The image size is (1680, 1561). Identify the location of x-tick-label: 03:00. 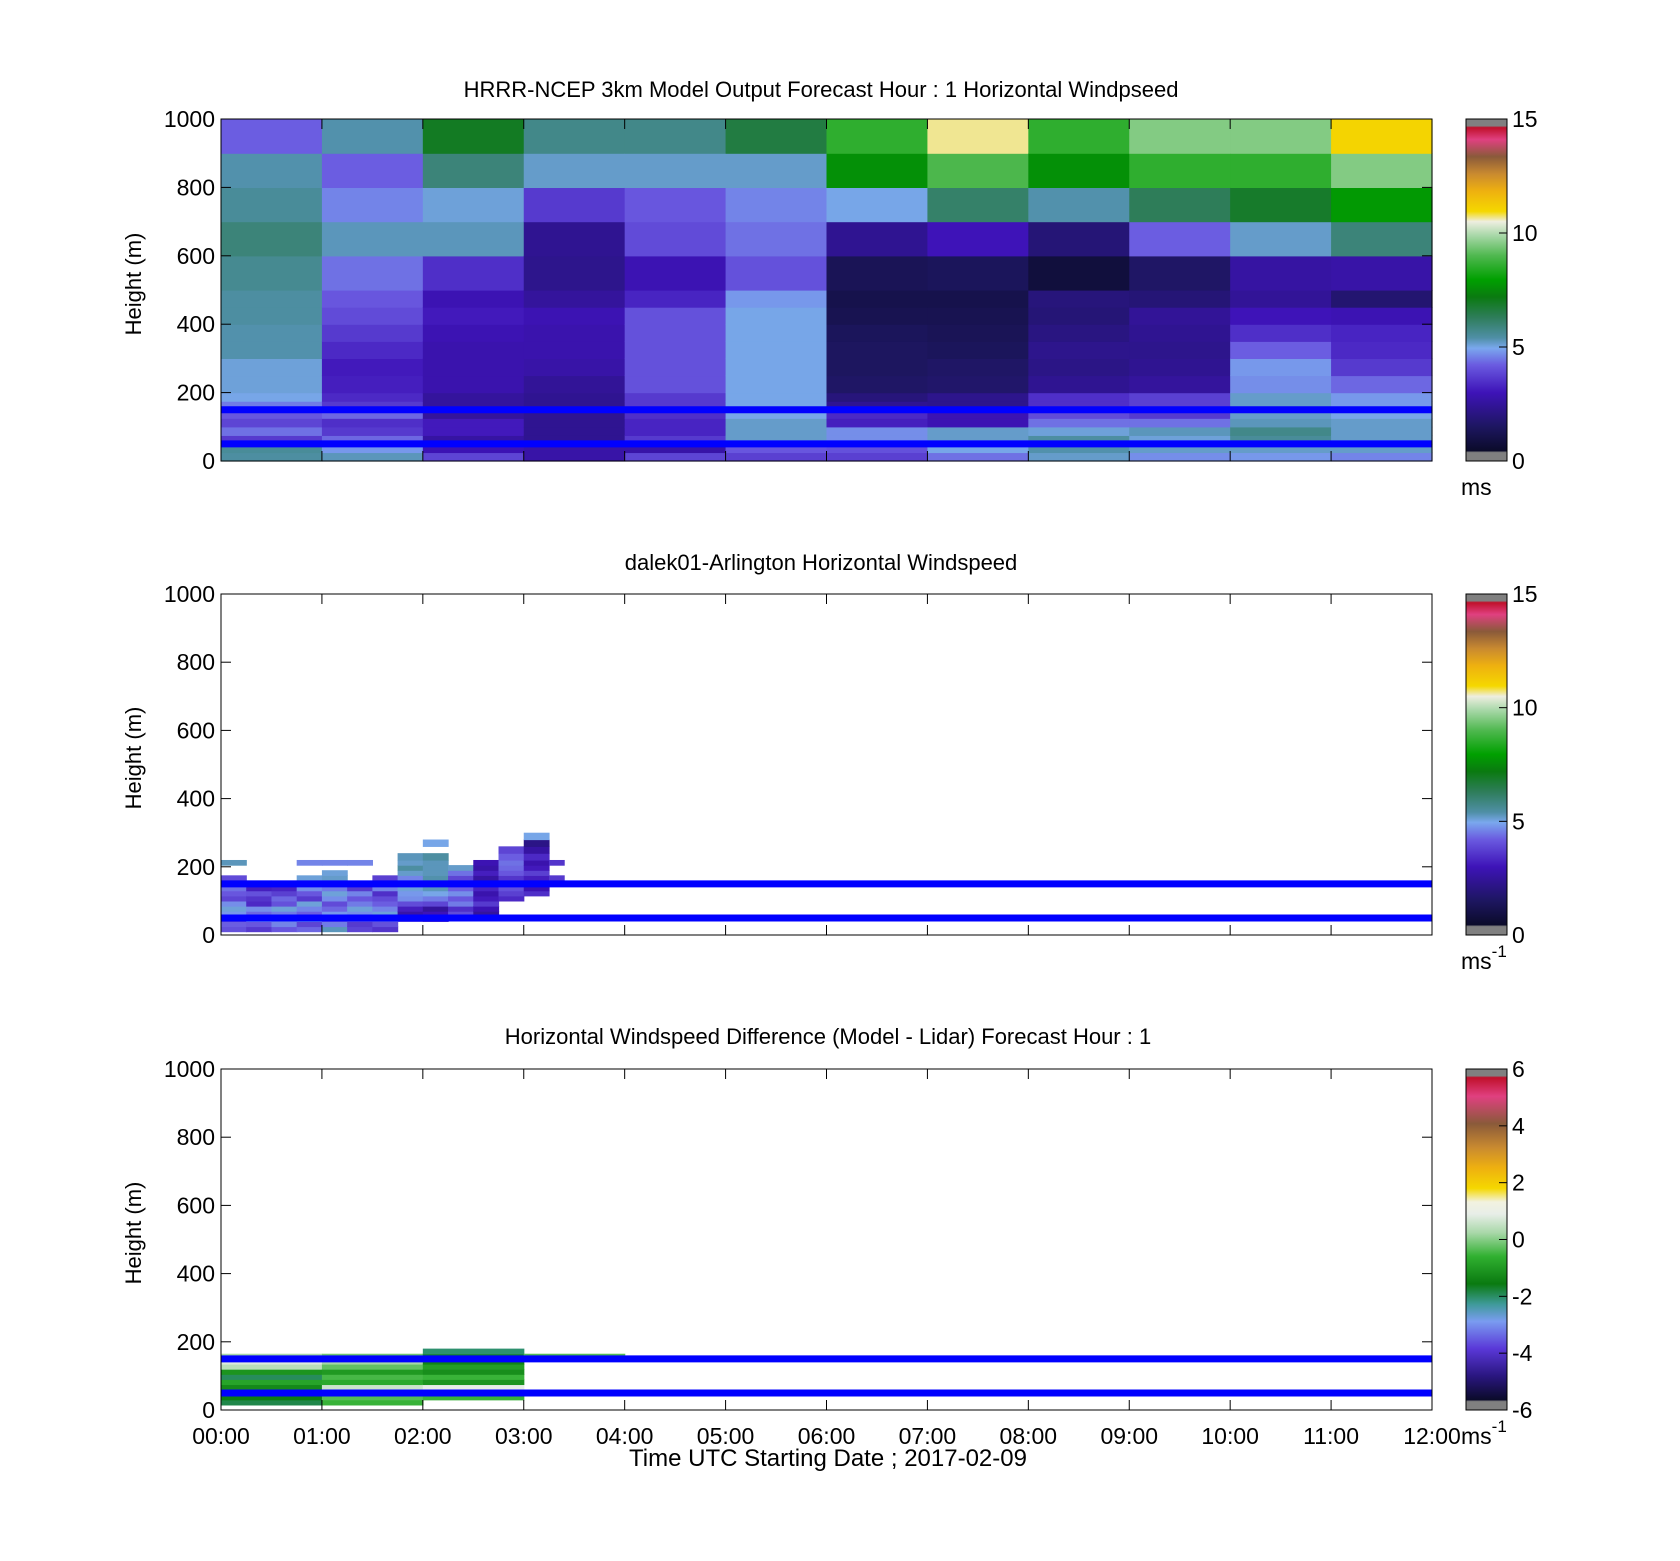
(524, 1436).